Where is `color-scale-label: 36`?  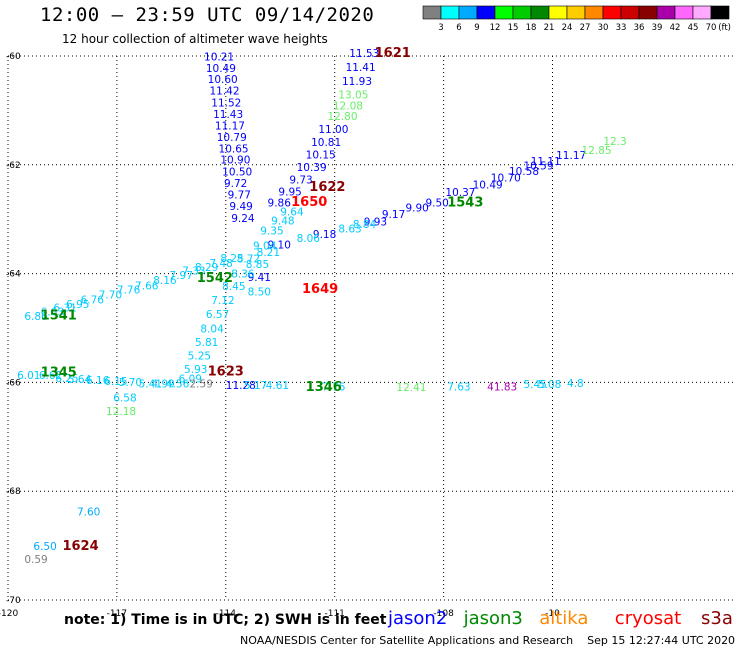
color-scale-label: 36 is located at coordinates (639, 28).